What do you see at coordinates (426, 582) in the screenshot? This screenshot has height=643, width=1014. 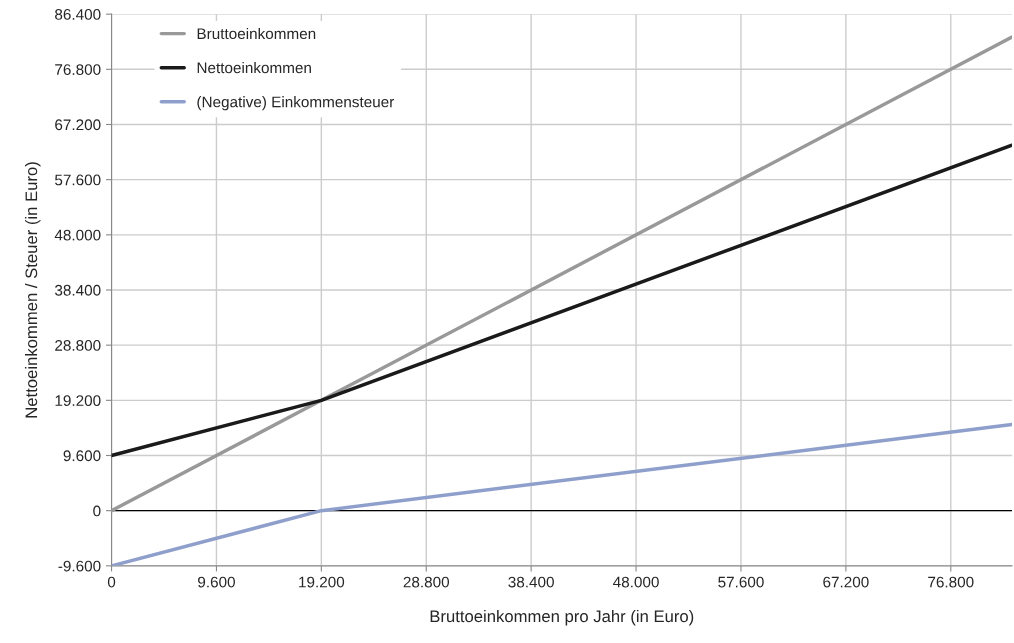 I see `x-tick-label: 28.800` at bounding box center [426, 582].